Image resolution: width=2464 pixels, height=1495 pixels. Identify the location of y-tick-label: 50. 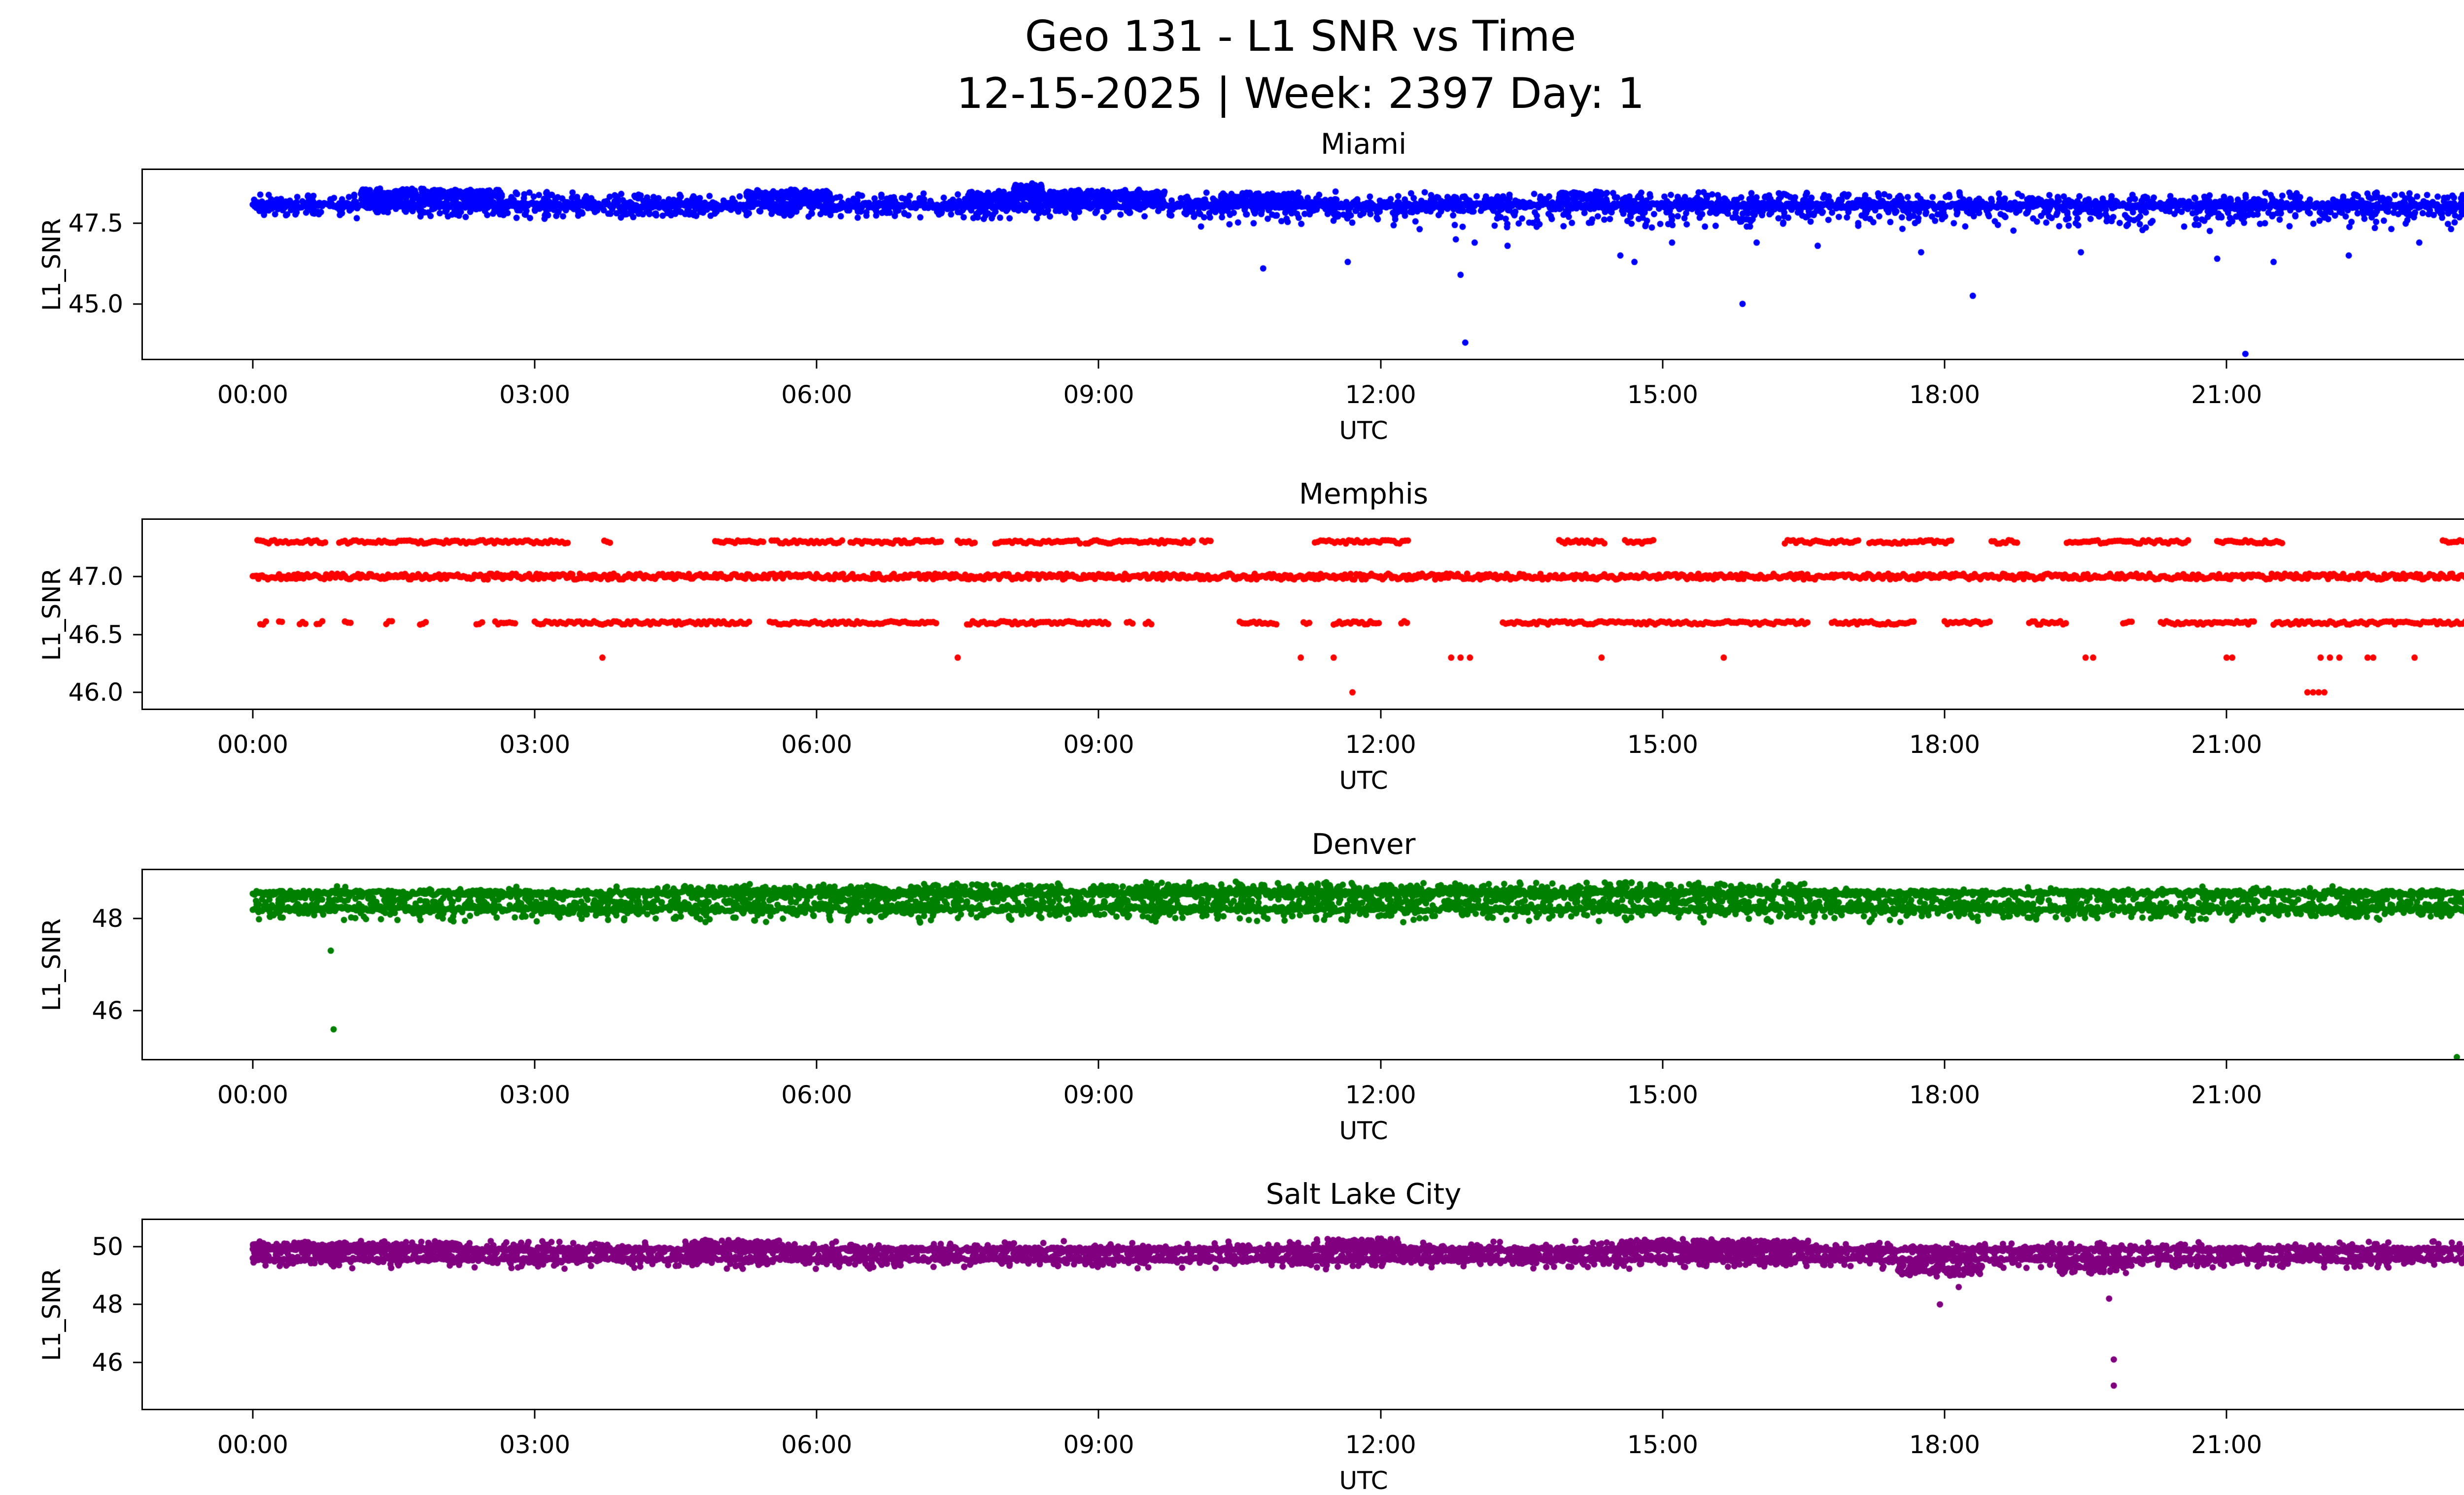
(107, 1246).